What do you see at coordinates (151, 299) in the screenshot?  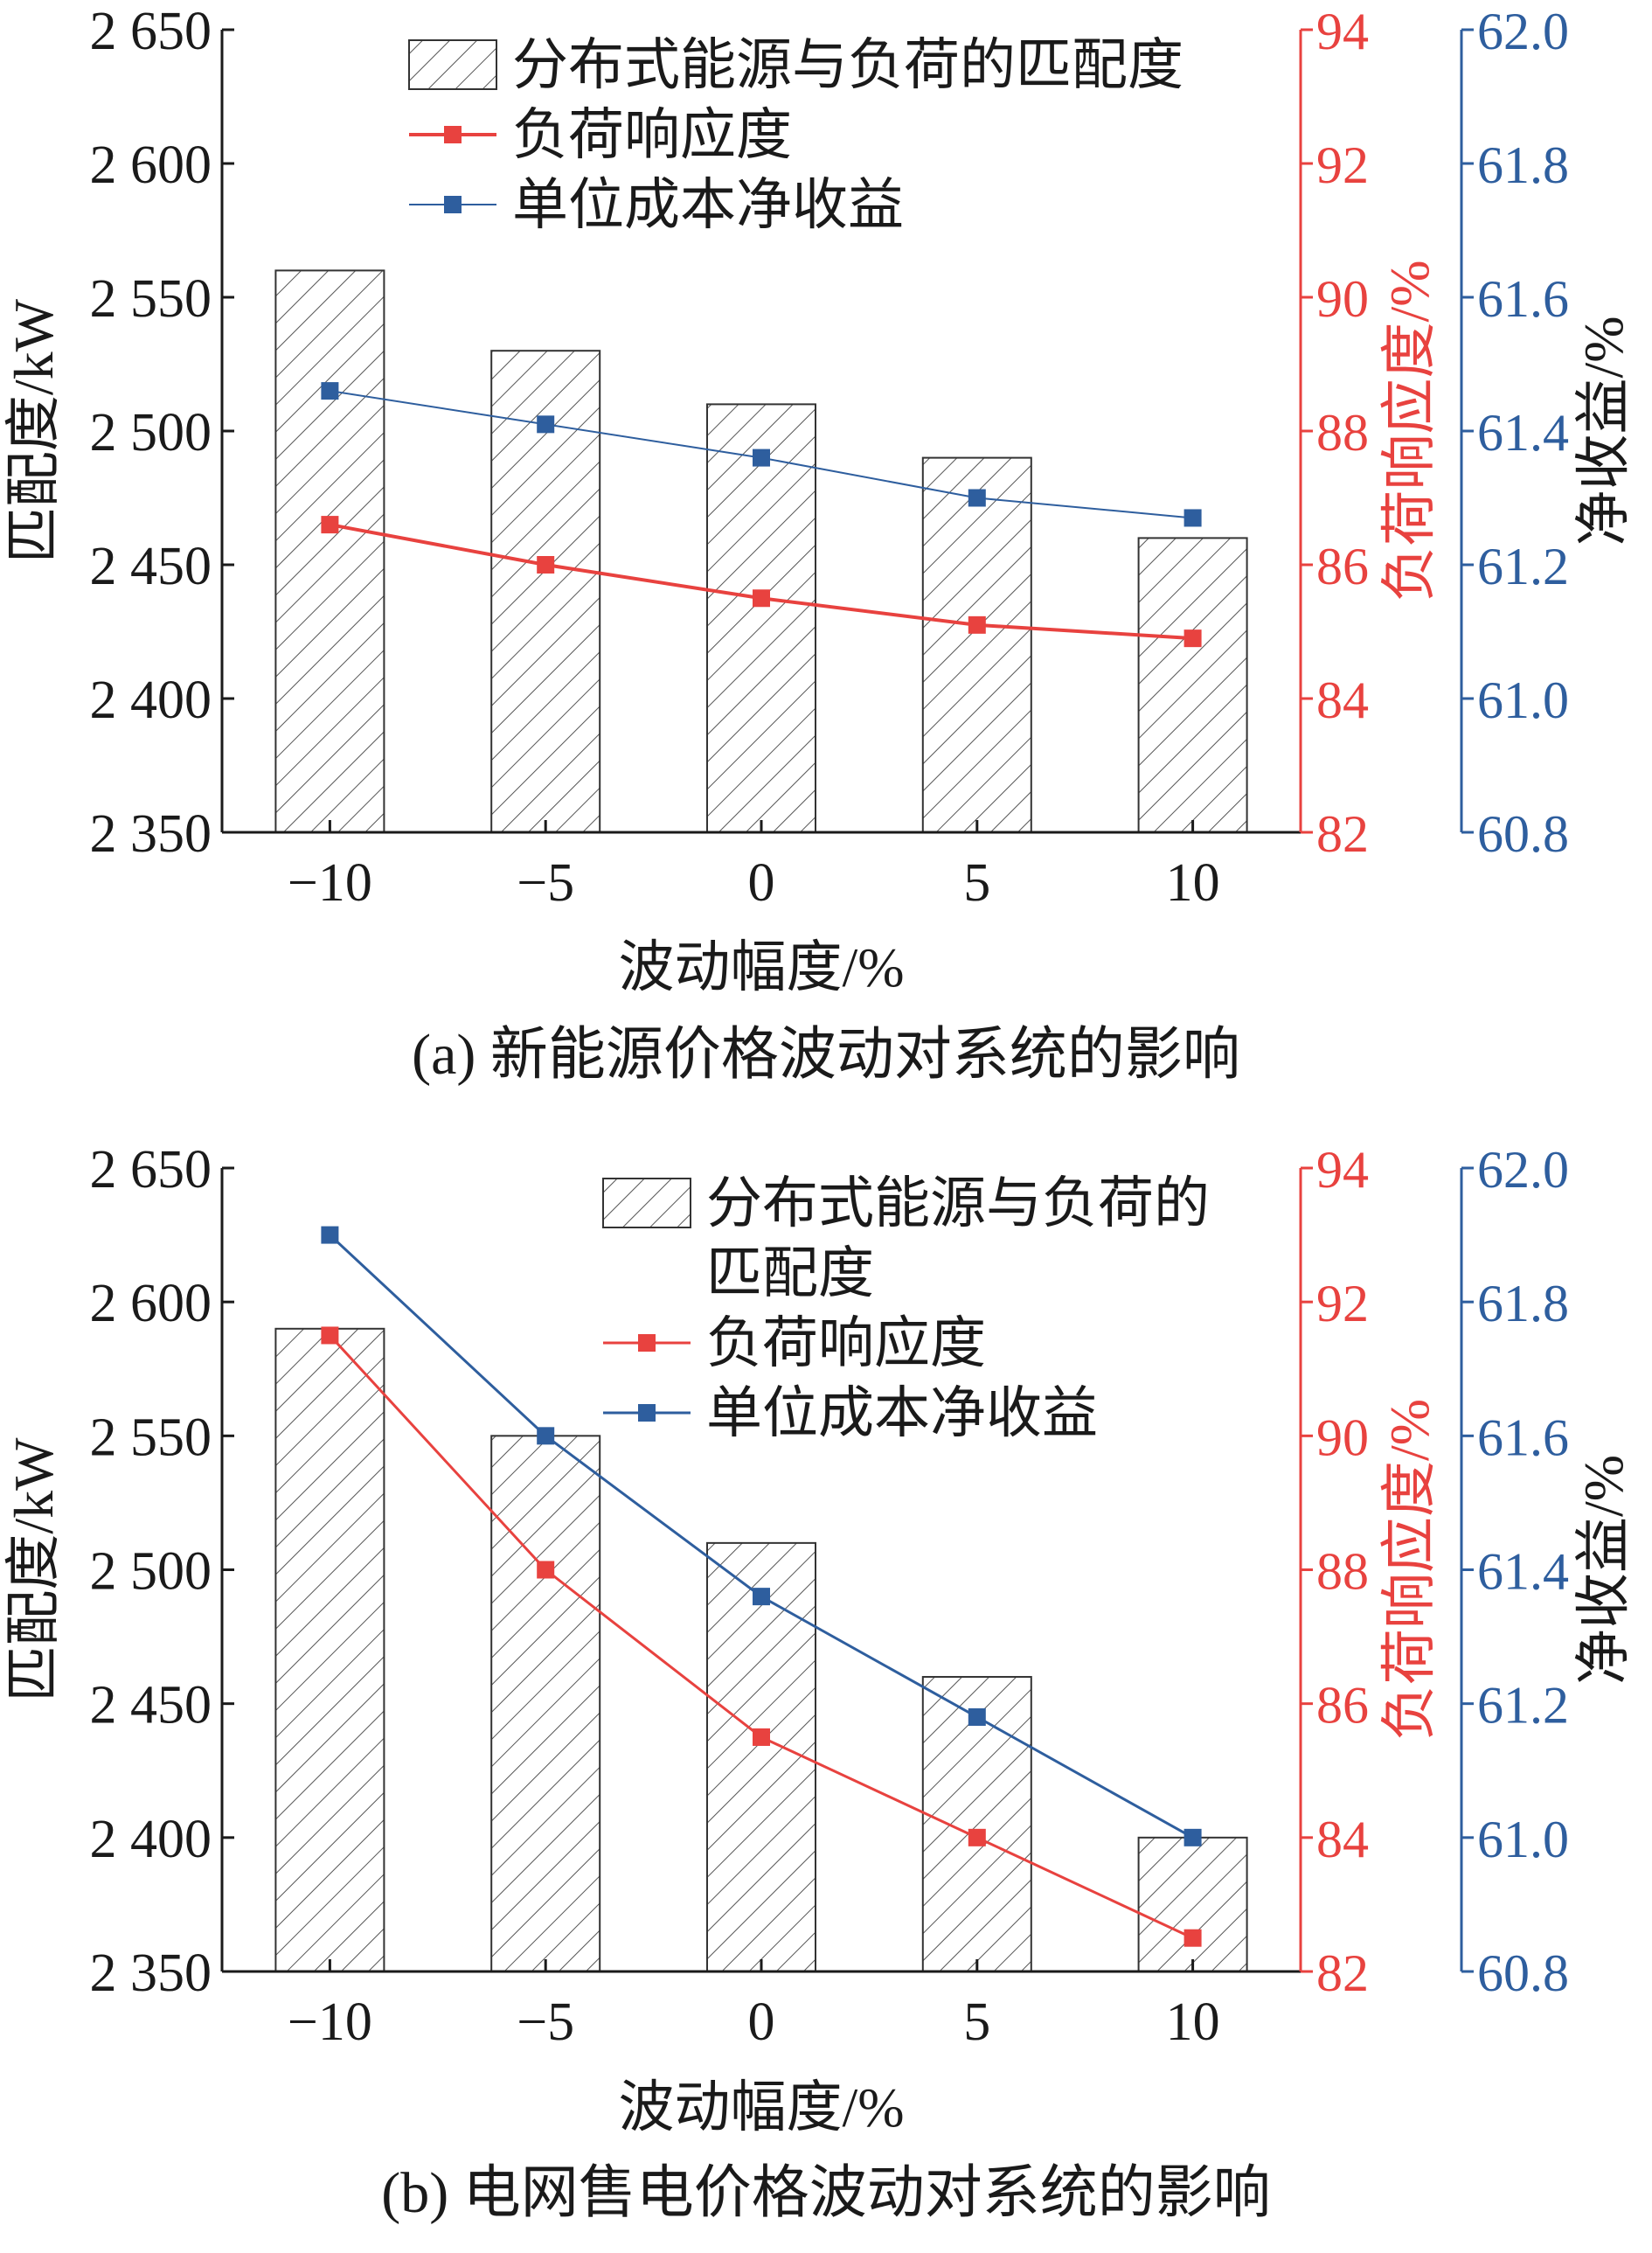 I see `left-tick-label: 2 550` at bounding box center [151, 299].